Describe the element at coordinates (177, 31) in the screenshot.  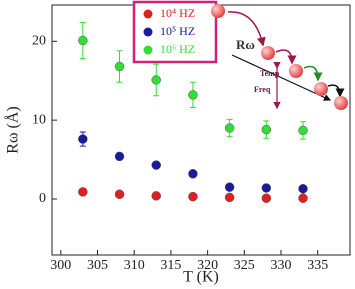
I see `legend-label: 10⁵ HZ` at that location.